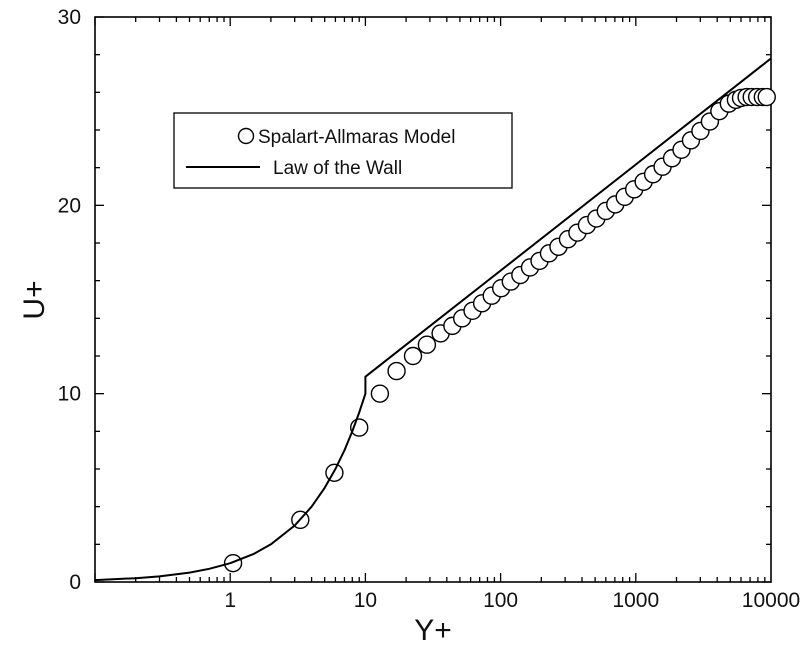 The height and width of the screenshot is (648, 809). What do you see at coordinates (34, 299) in the screenshot?
I see `y-axis-title: U+` at bounding box center [34, 299].